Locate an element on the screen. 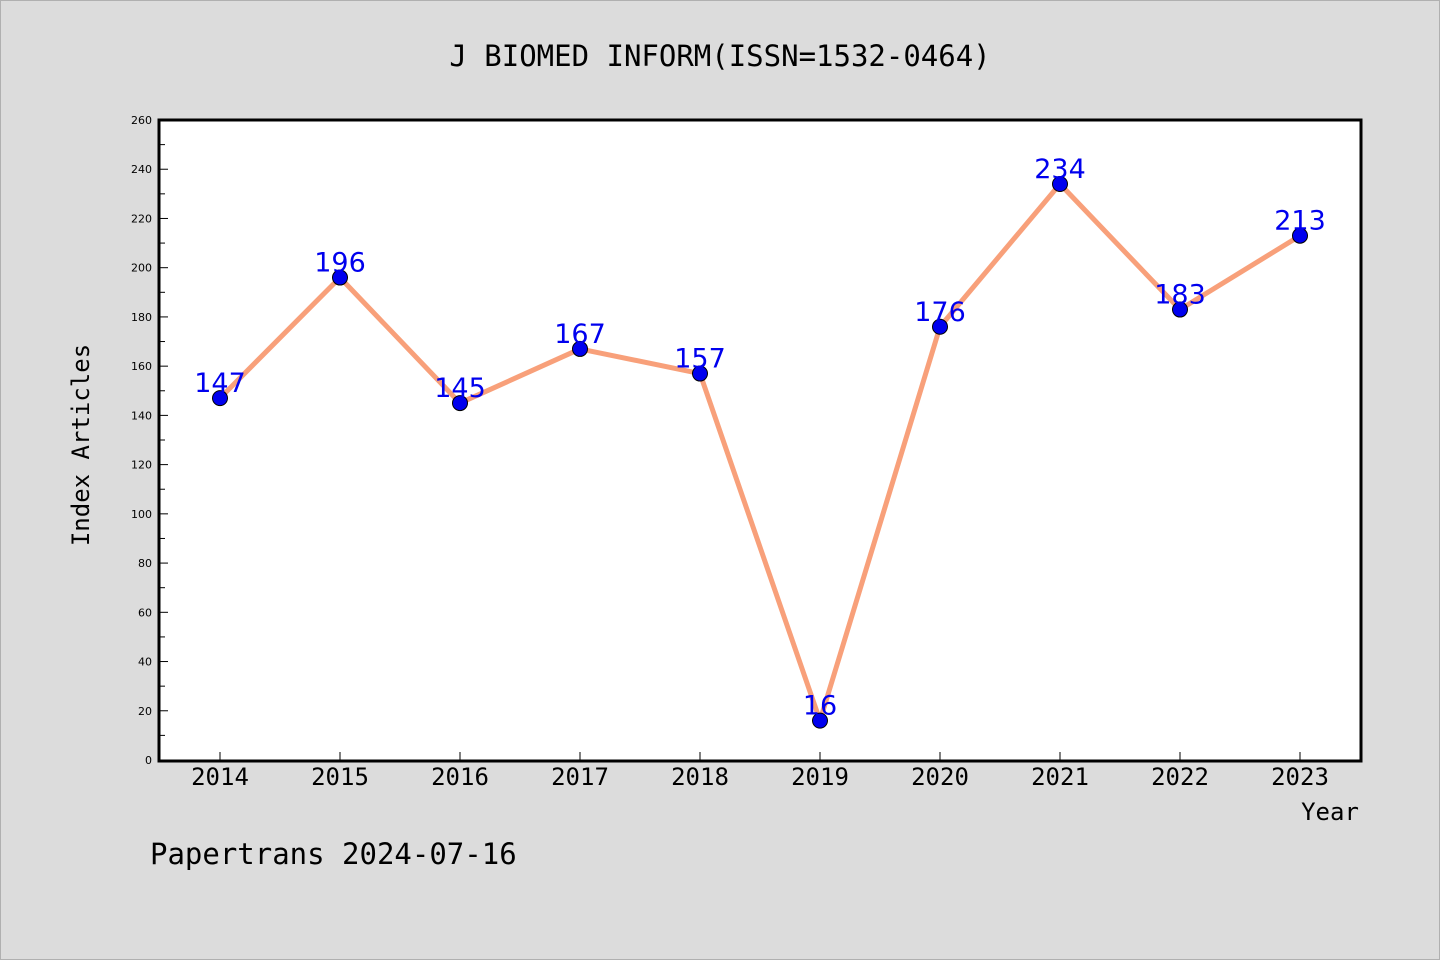 The image size is (1440, 960). y-tick-label: 20 is located at coordinates (145, 711).